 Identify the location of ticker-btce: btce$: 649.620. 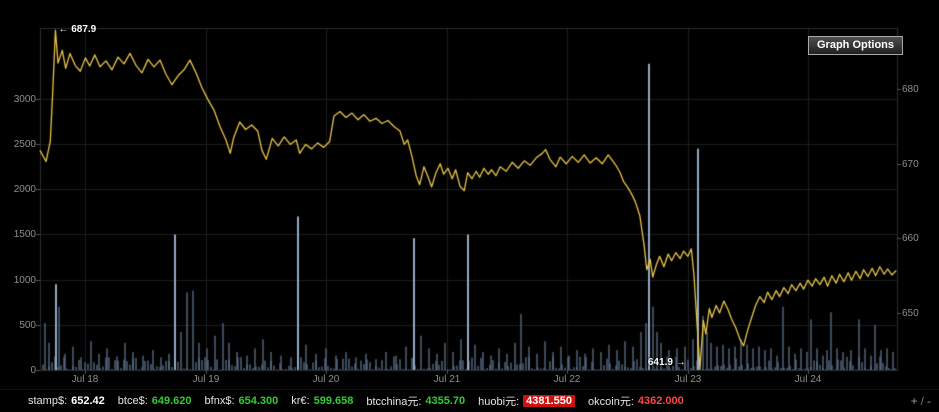
(155, 401).